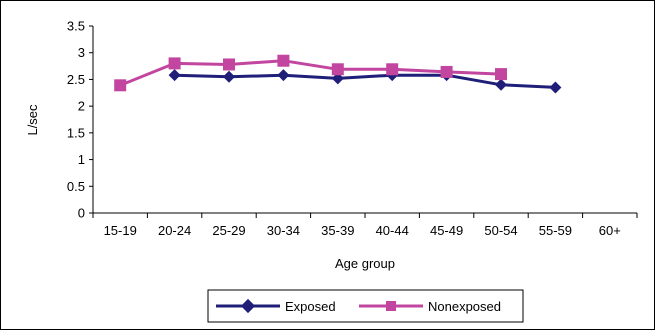 The width and height of the screenshot is (655, 335). Describe the element at coordinates (392, 230) in the screenshot. I see `x-tick-label: 40-44` at that location.